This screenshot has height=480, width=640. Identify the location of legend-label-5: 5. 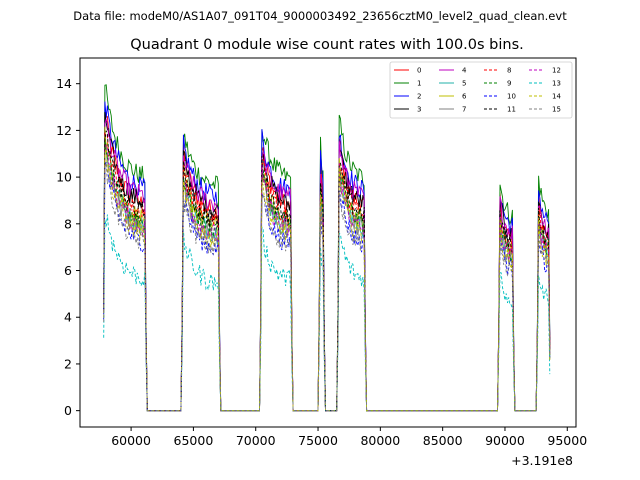
(464, 84).